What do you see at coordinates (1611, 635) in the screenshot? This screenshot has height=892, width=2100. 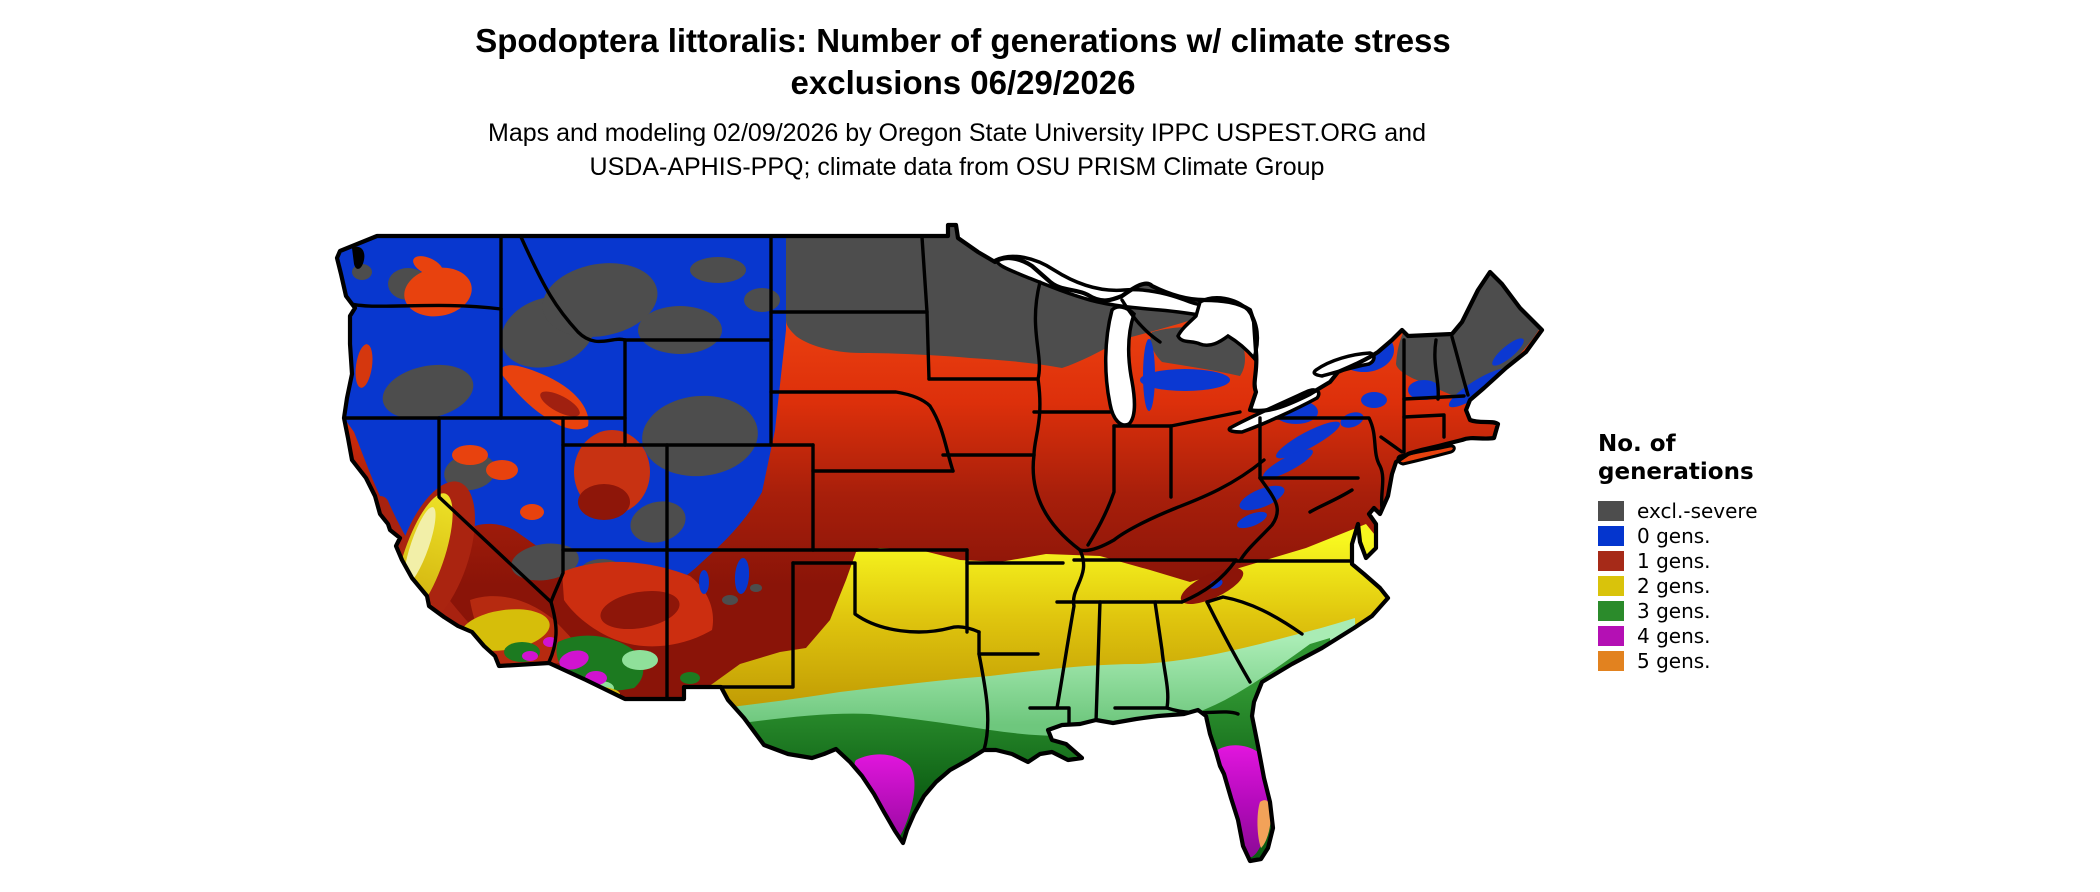 I see `legend-swatch-4-gens` at bounding box center [1611, 635].